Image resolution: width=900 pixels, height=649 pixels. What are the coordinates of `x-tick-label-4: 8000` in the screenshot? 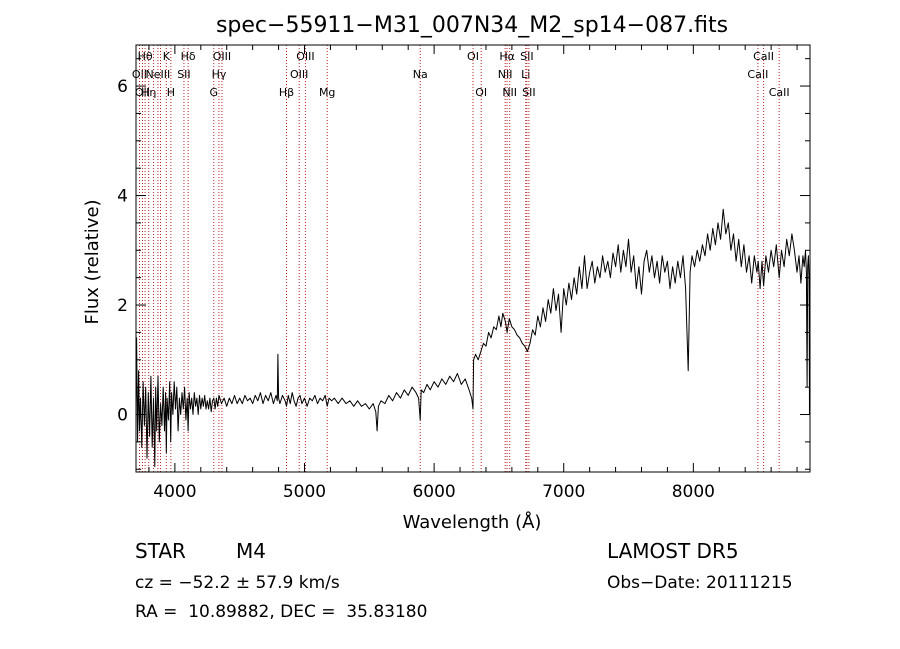 It's located at (693, 492).